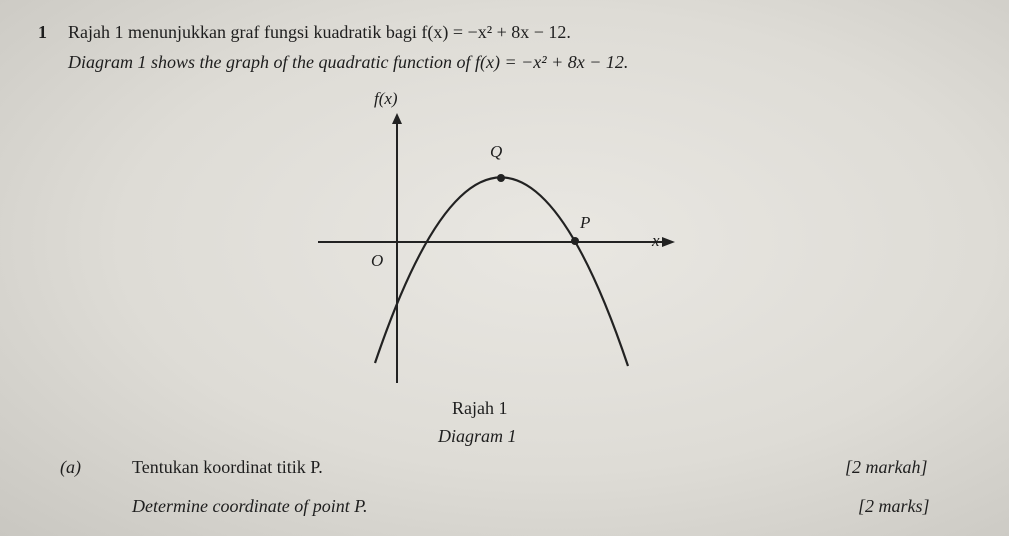 The image size is (1009, 536). Describe the element at coordinates (668, 242) in the screenshot. I see `x-arrow` at that location.